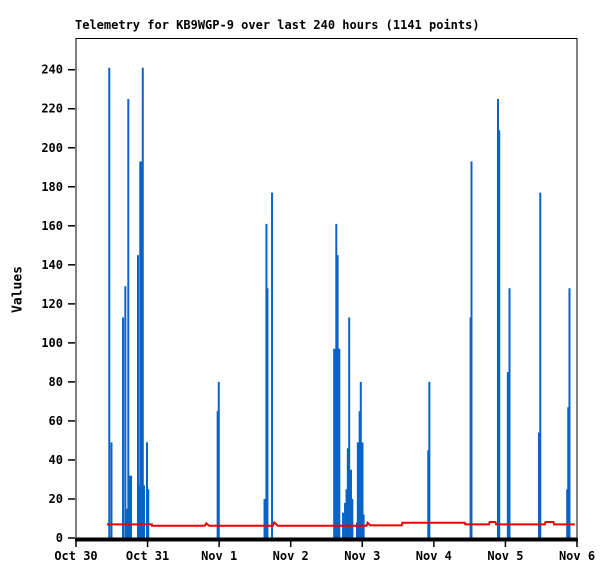  I want to click on x-tick-label: Oct 31, so click(147, 556).